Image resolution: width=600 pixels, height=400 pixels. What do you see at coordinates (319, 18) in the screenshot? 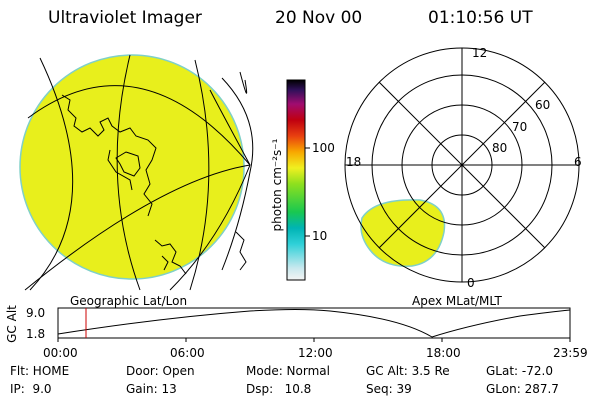
I see `observation-date: 20 Nov 00` at bounding box center [319, 18].